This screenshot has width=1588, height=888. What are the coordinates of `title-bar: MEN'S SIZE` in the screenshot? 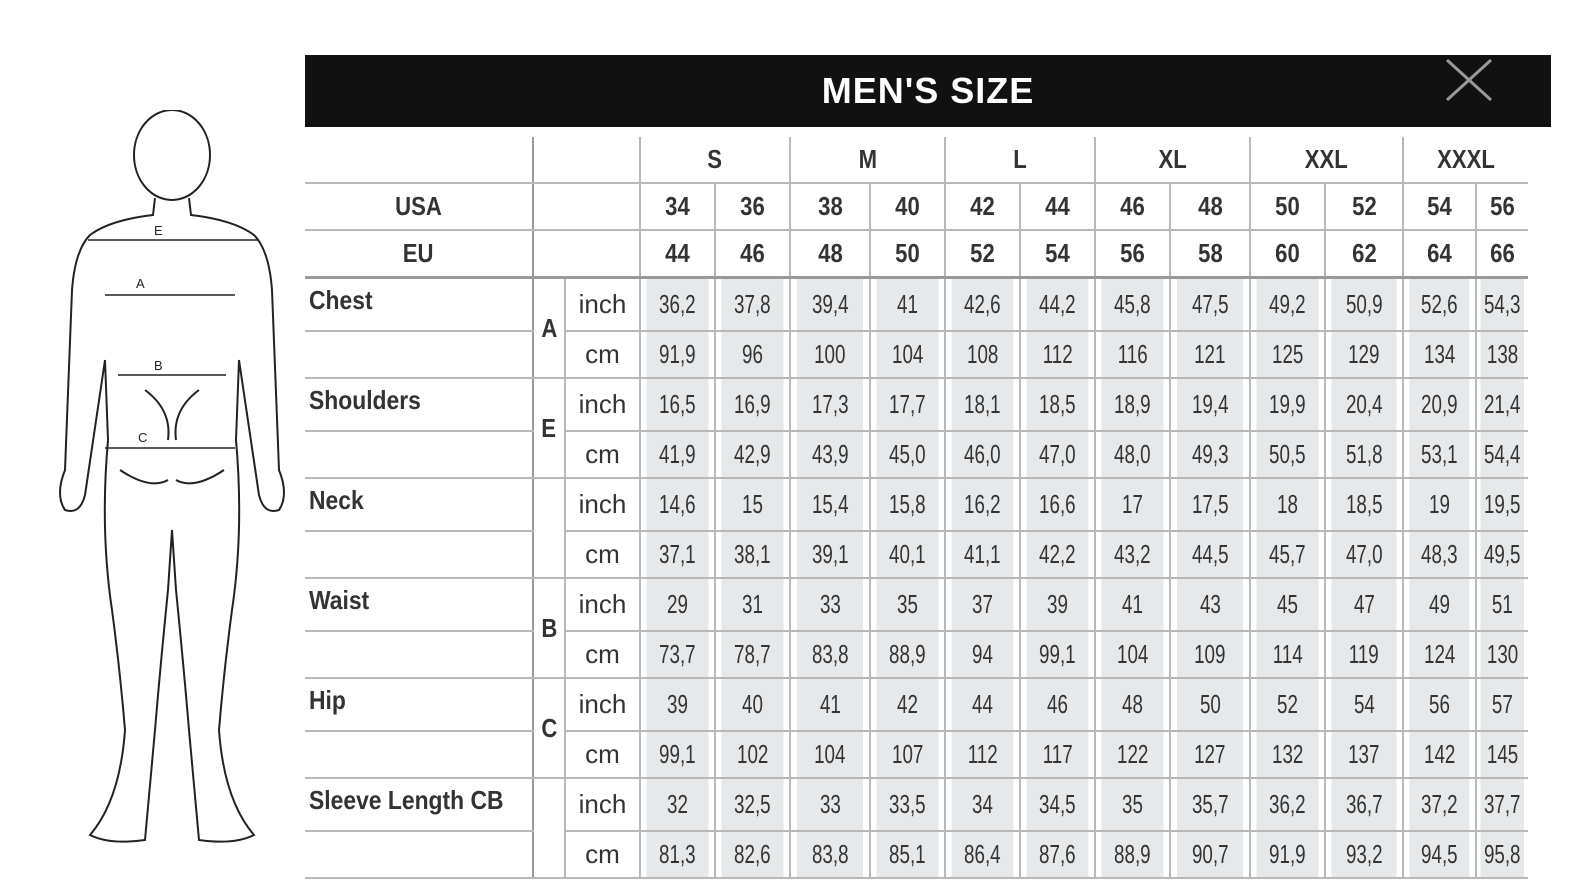 It's located at (928, 91).